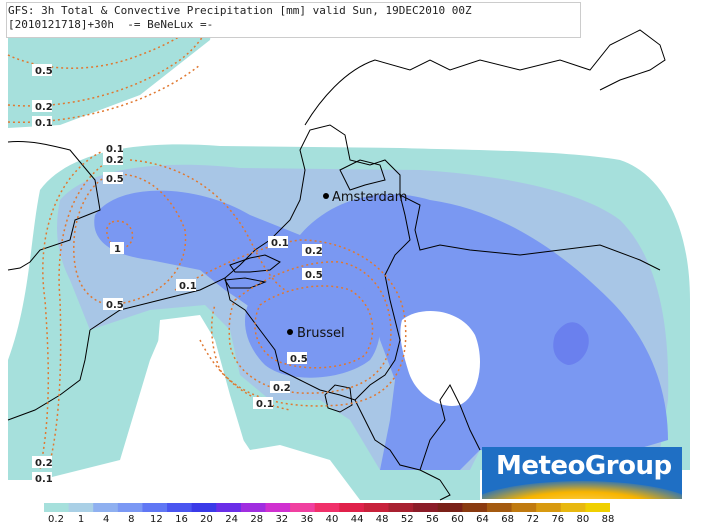  Describe the element at coordinates (407, 519) in the screenshot. I see `legend-tick: 52` at that location.